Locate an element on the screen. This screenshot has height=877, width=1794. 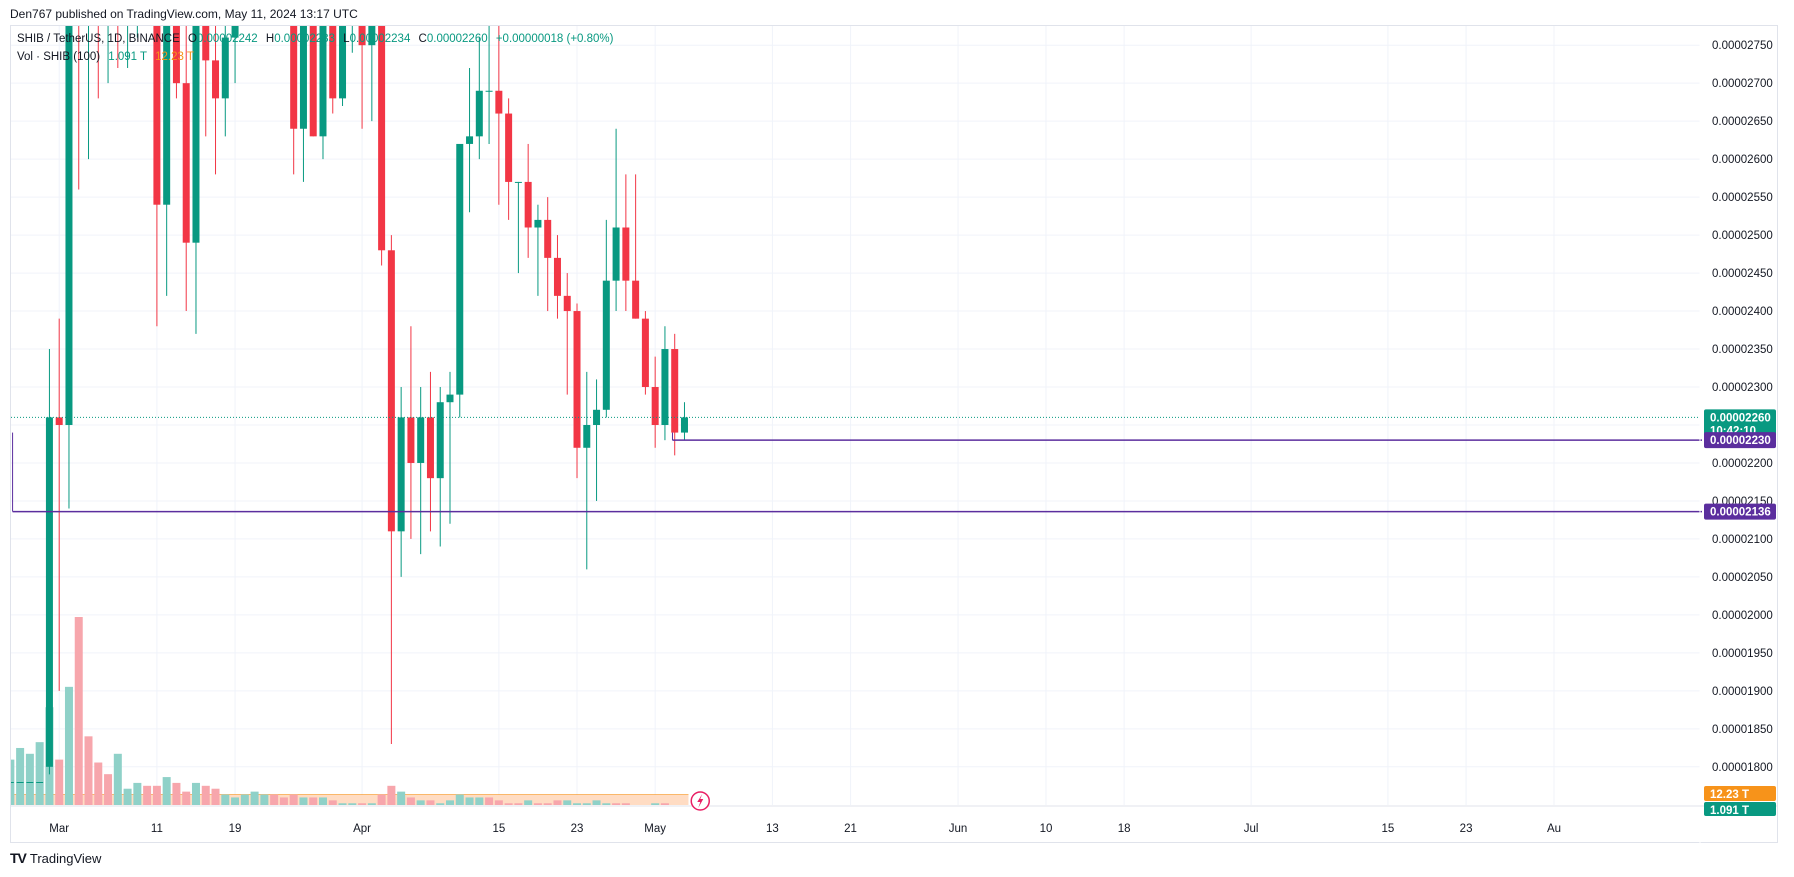
legend-symbol: SHIB / TetherUS, 1D, BINANCE is located at coordinates (98, 39).